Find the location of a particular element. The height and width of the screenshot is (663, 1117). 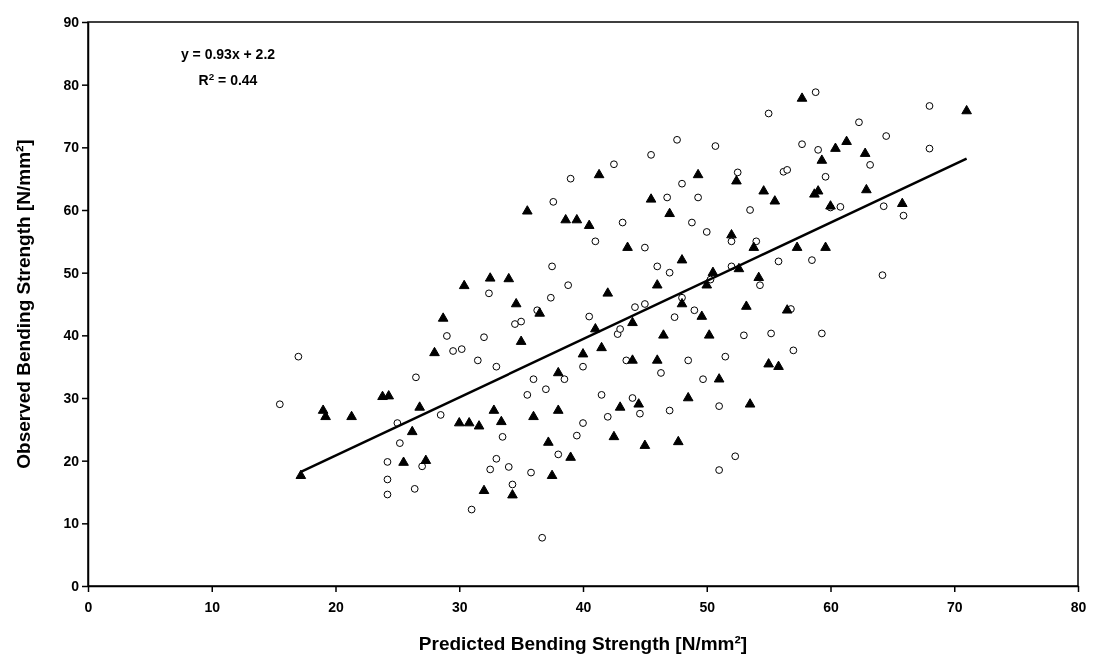

y-tick-label: 10 is located at coordinates (71, 523).